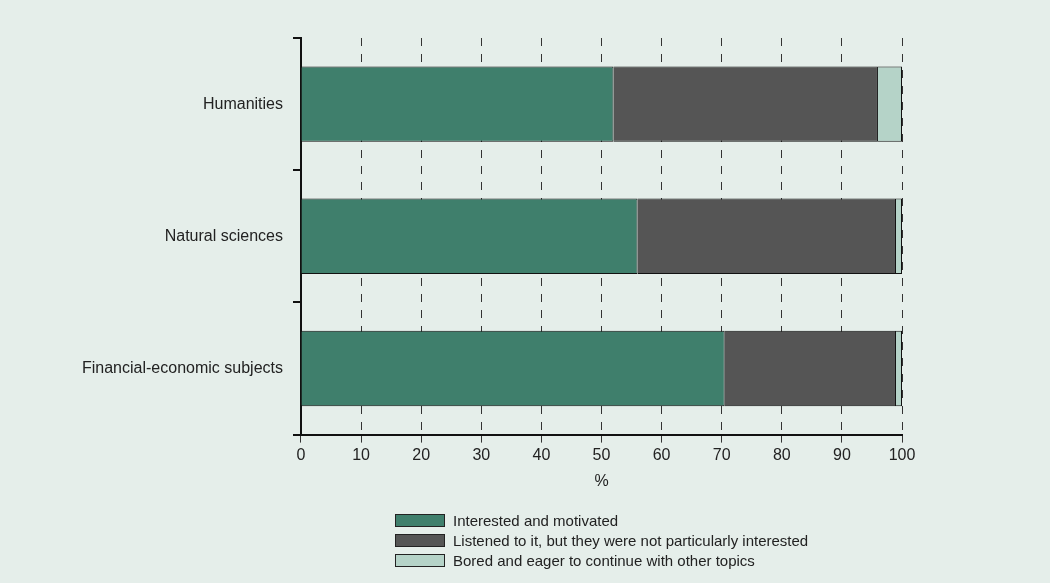 This screenshot has height=583, width=1050. What do you see at coordinates (361, 454) in the screenshot?
I see `x-tick-label: 10` at bounding box center [361, 454].